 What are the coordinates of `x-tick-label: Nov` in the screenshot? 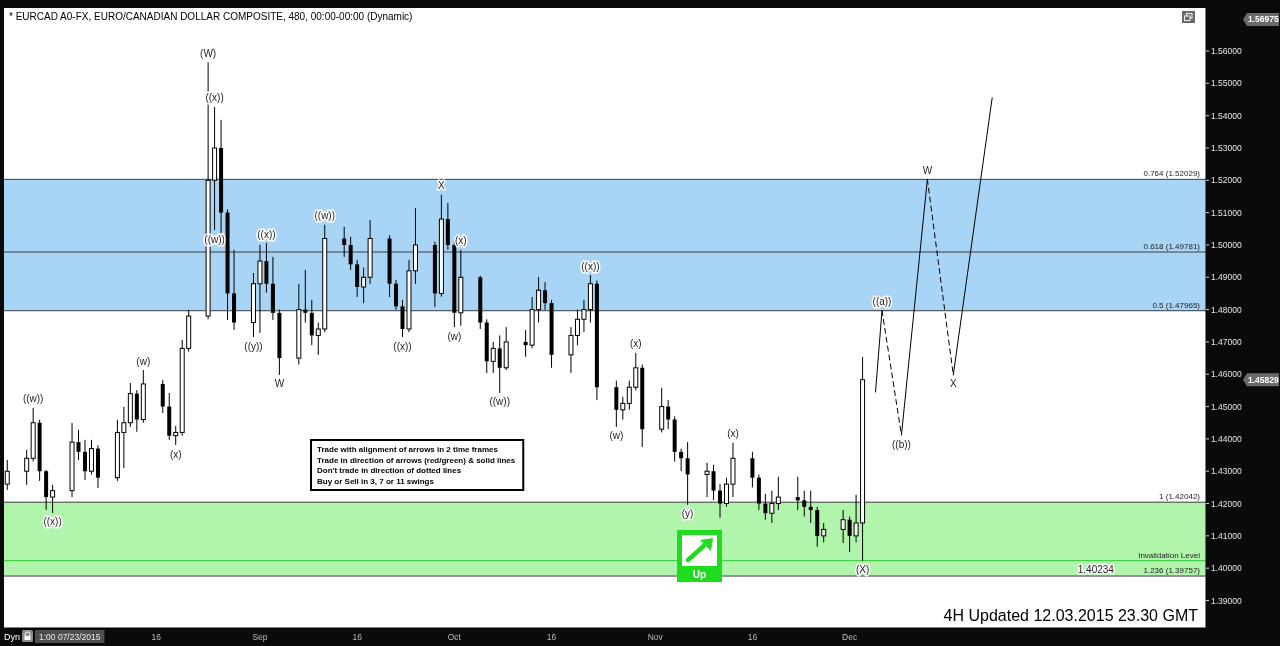 It's located at (655, 637).